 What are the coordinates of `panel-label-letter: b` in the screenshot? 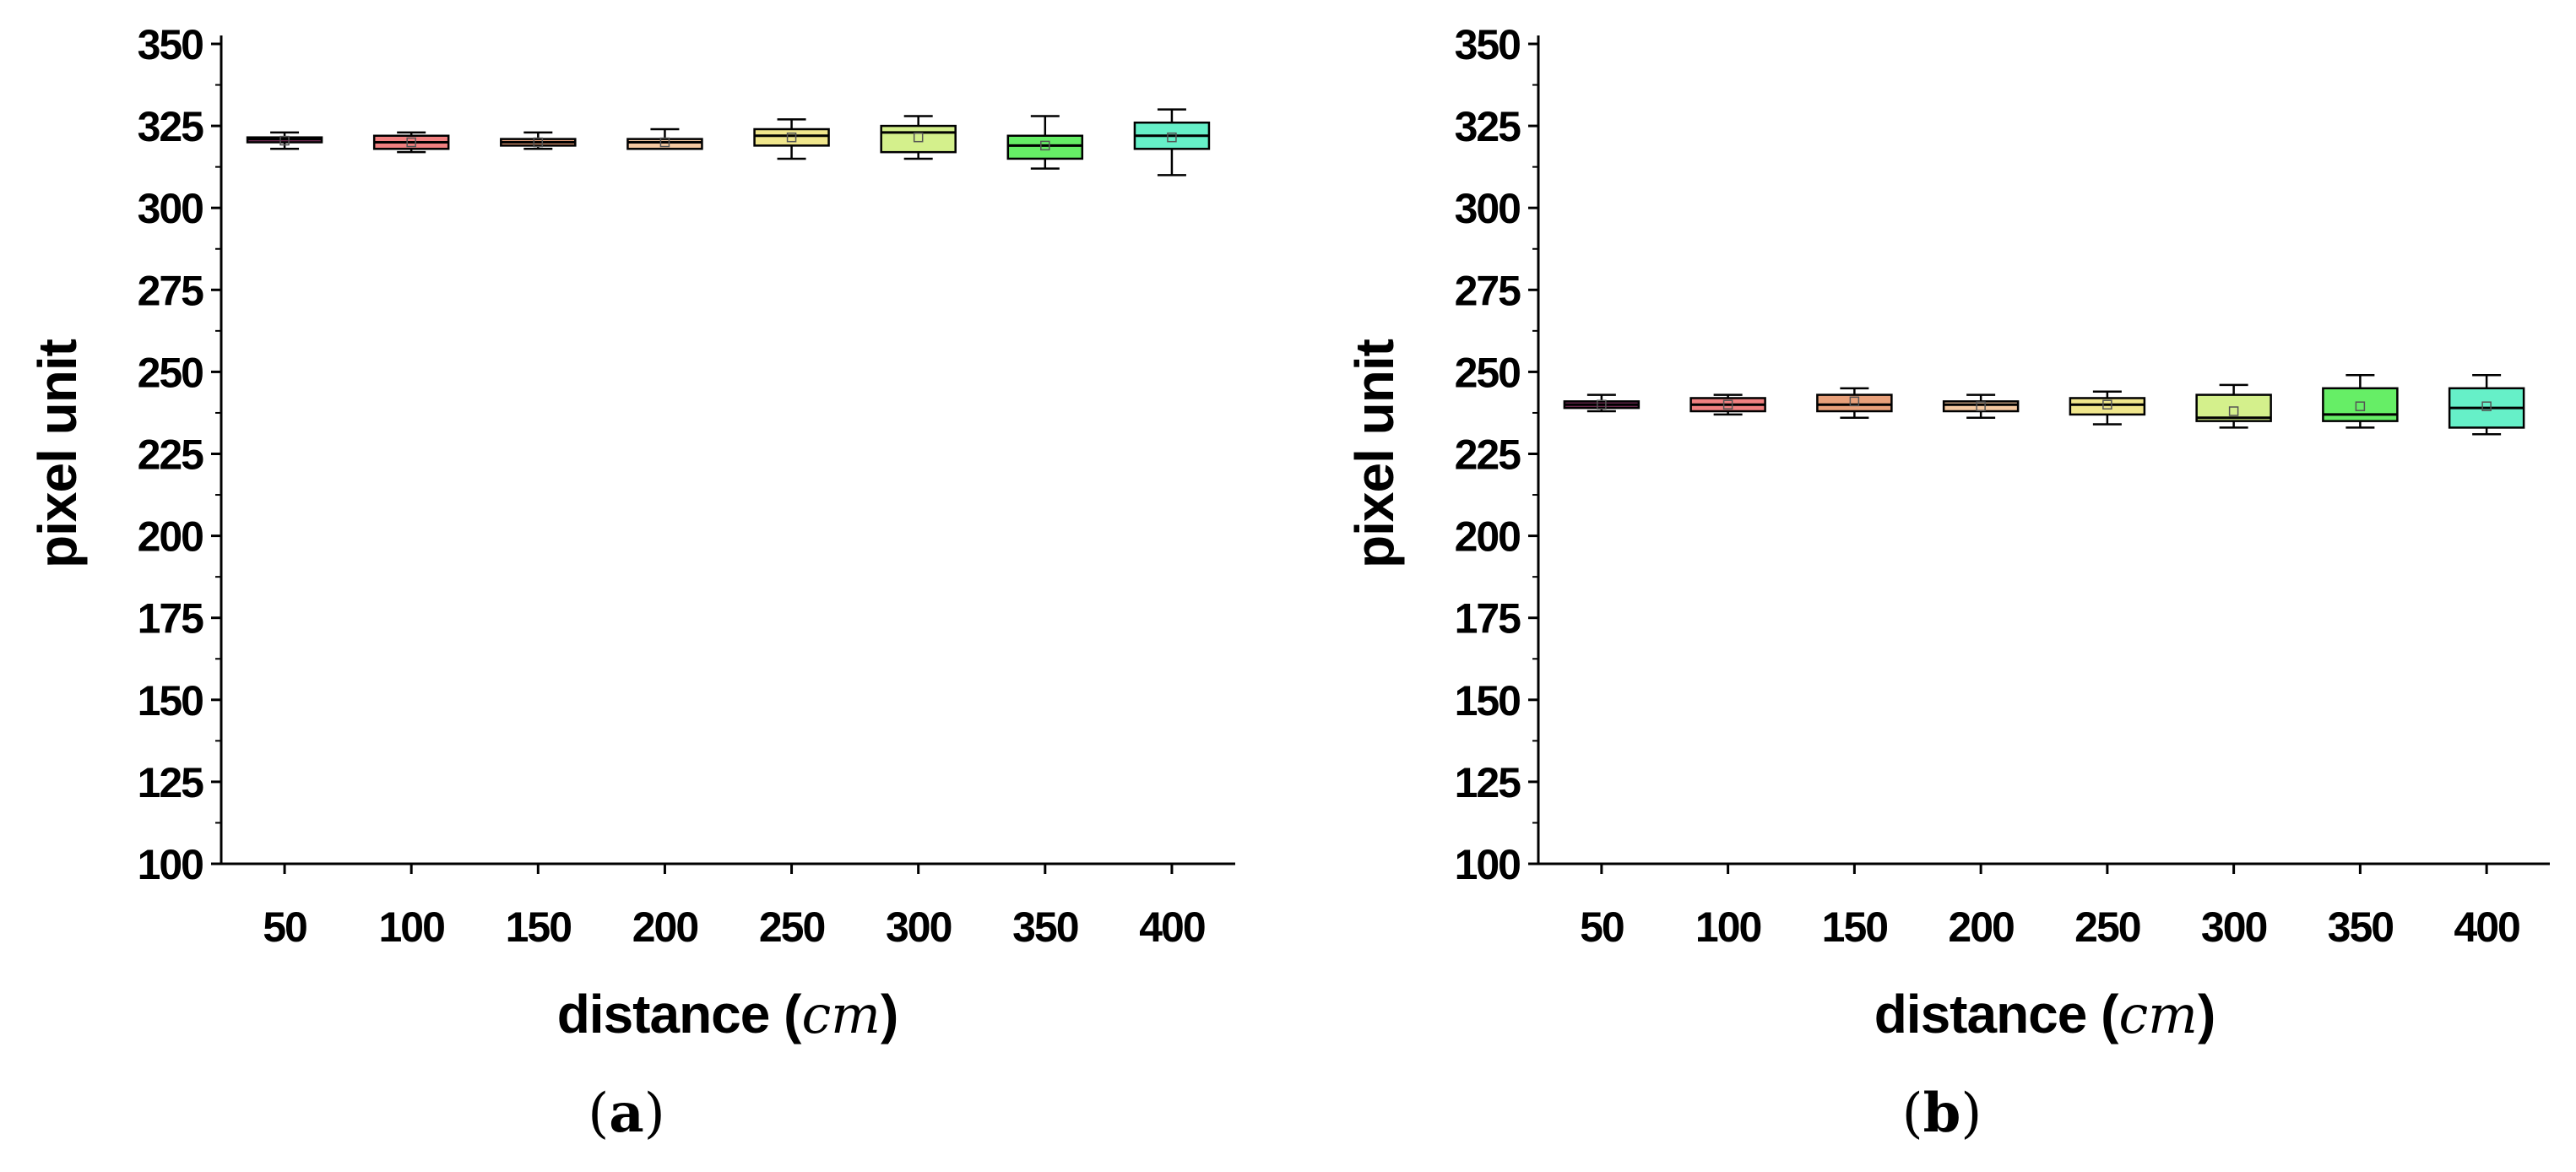 It's located at (1942, 1114).